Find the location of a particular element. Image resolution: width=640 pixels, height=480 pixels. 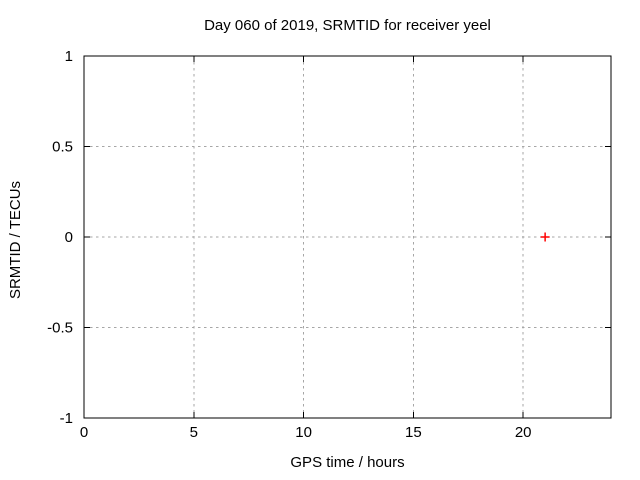

x-axis-label: GPS time / hours is located at coordinates (347, 462).